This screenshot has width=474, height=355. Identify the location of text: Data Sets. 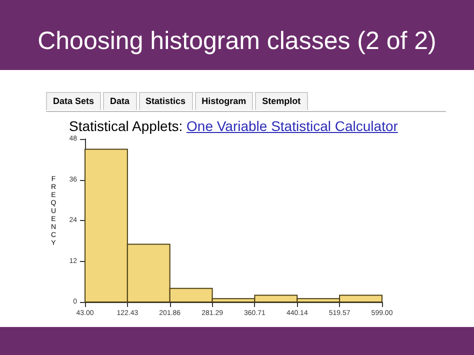
(74, 101).